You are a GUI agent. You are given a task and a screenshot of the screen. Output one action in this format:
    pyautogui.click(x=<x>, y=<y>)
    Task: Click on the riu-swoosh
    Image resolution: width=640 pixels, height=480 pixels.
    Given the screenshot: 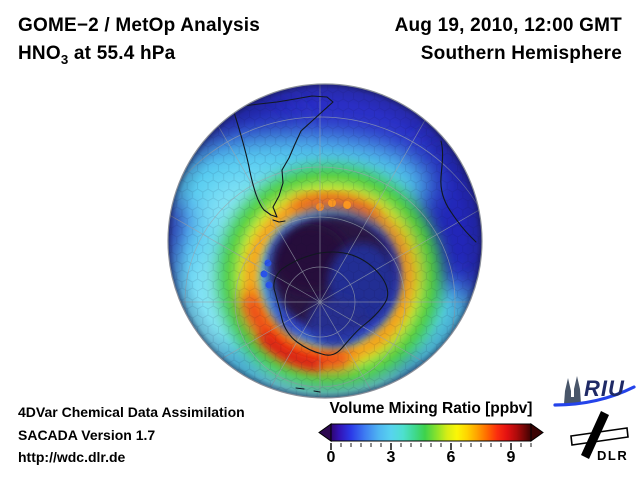 What is the action you would take?
    pyautogui.click(x=594, y=396)
    